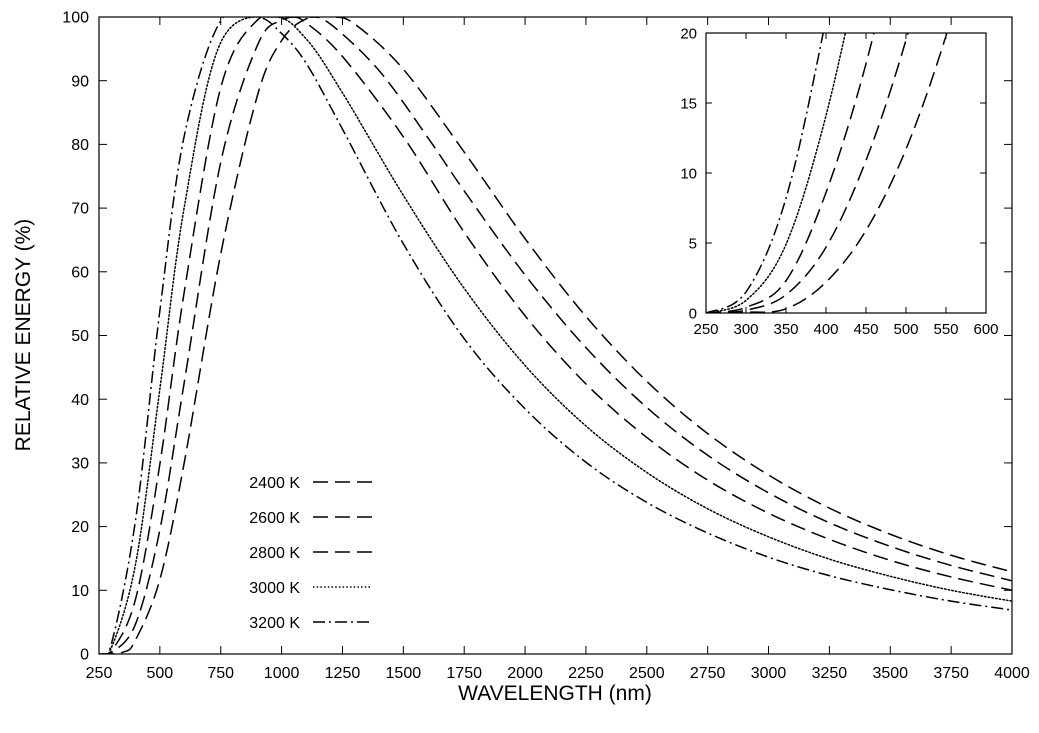 Image resolution: width=1039 pixels, height=733 pixels. I want to click on x-tick-label: 1000, so click(282, 673).